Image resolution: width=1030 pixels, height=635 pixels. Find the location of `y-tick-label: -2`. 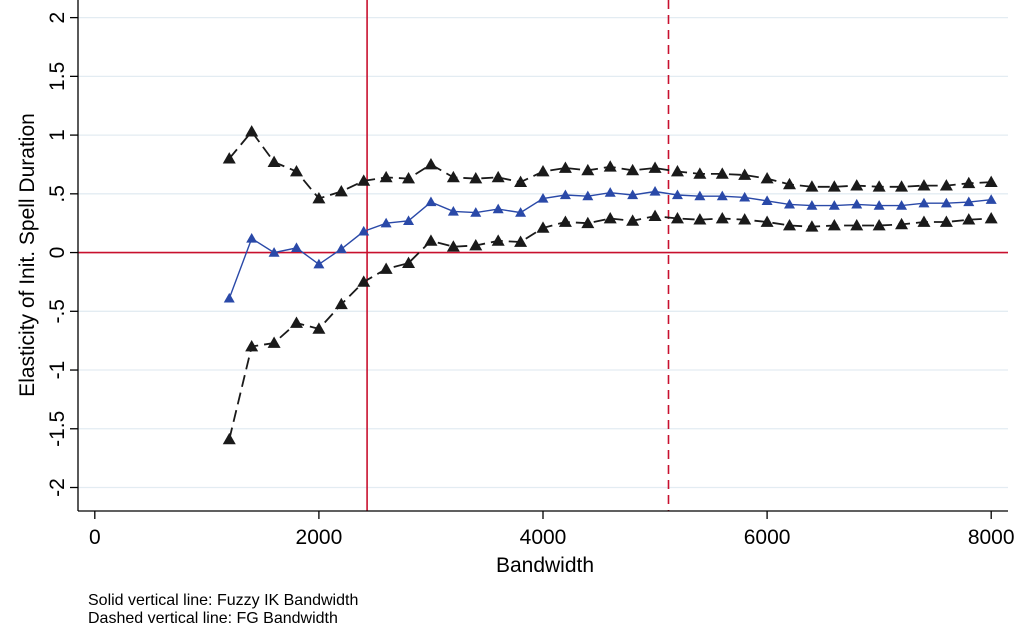

y-tick-label: -2 is located at coordinates (57, 487).